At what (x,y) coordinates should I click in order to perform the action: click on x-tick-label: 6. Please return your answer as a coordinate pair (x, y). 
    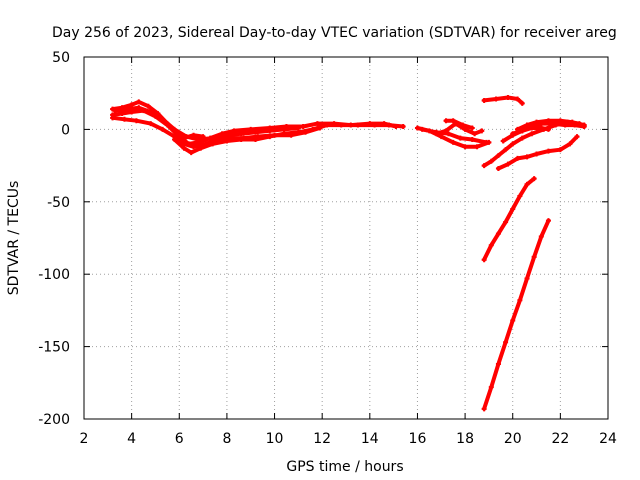
    Looking at the image, I should click on (179, 439).